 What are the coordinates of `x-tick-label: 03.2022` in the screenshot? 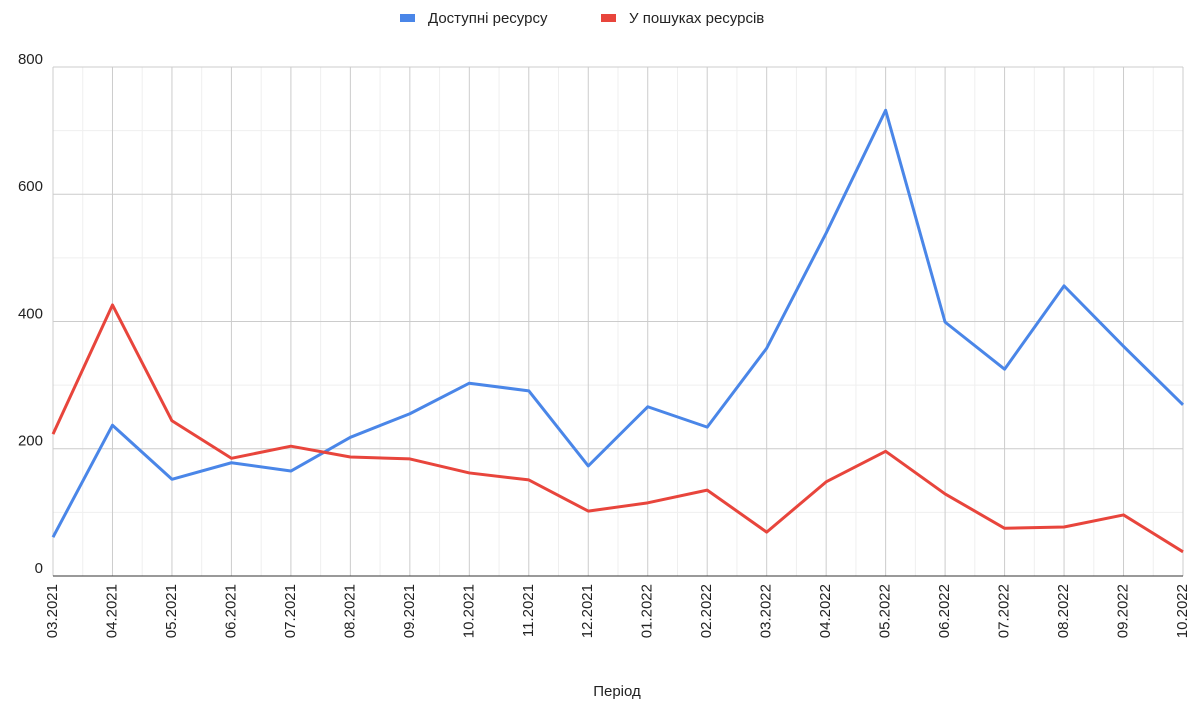 It's located at (766, 611).